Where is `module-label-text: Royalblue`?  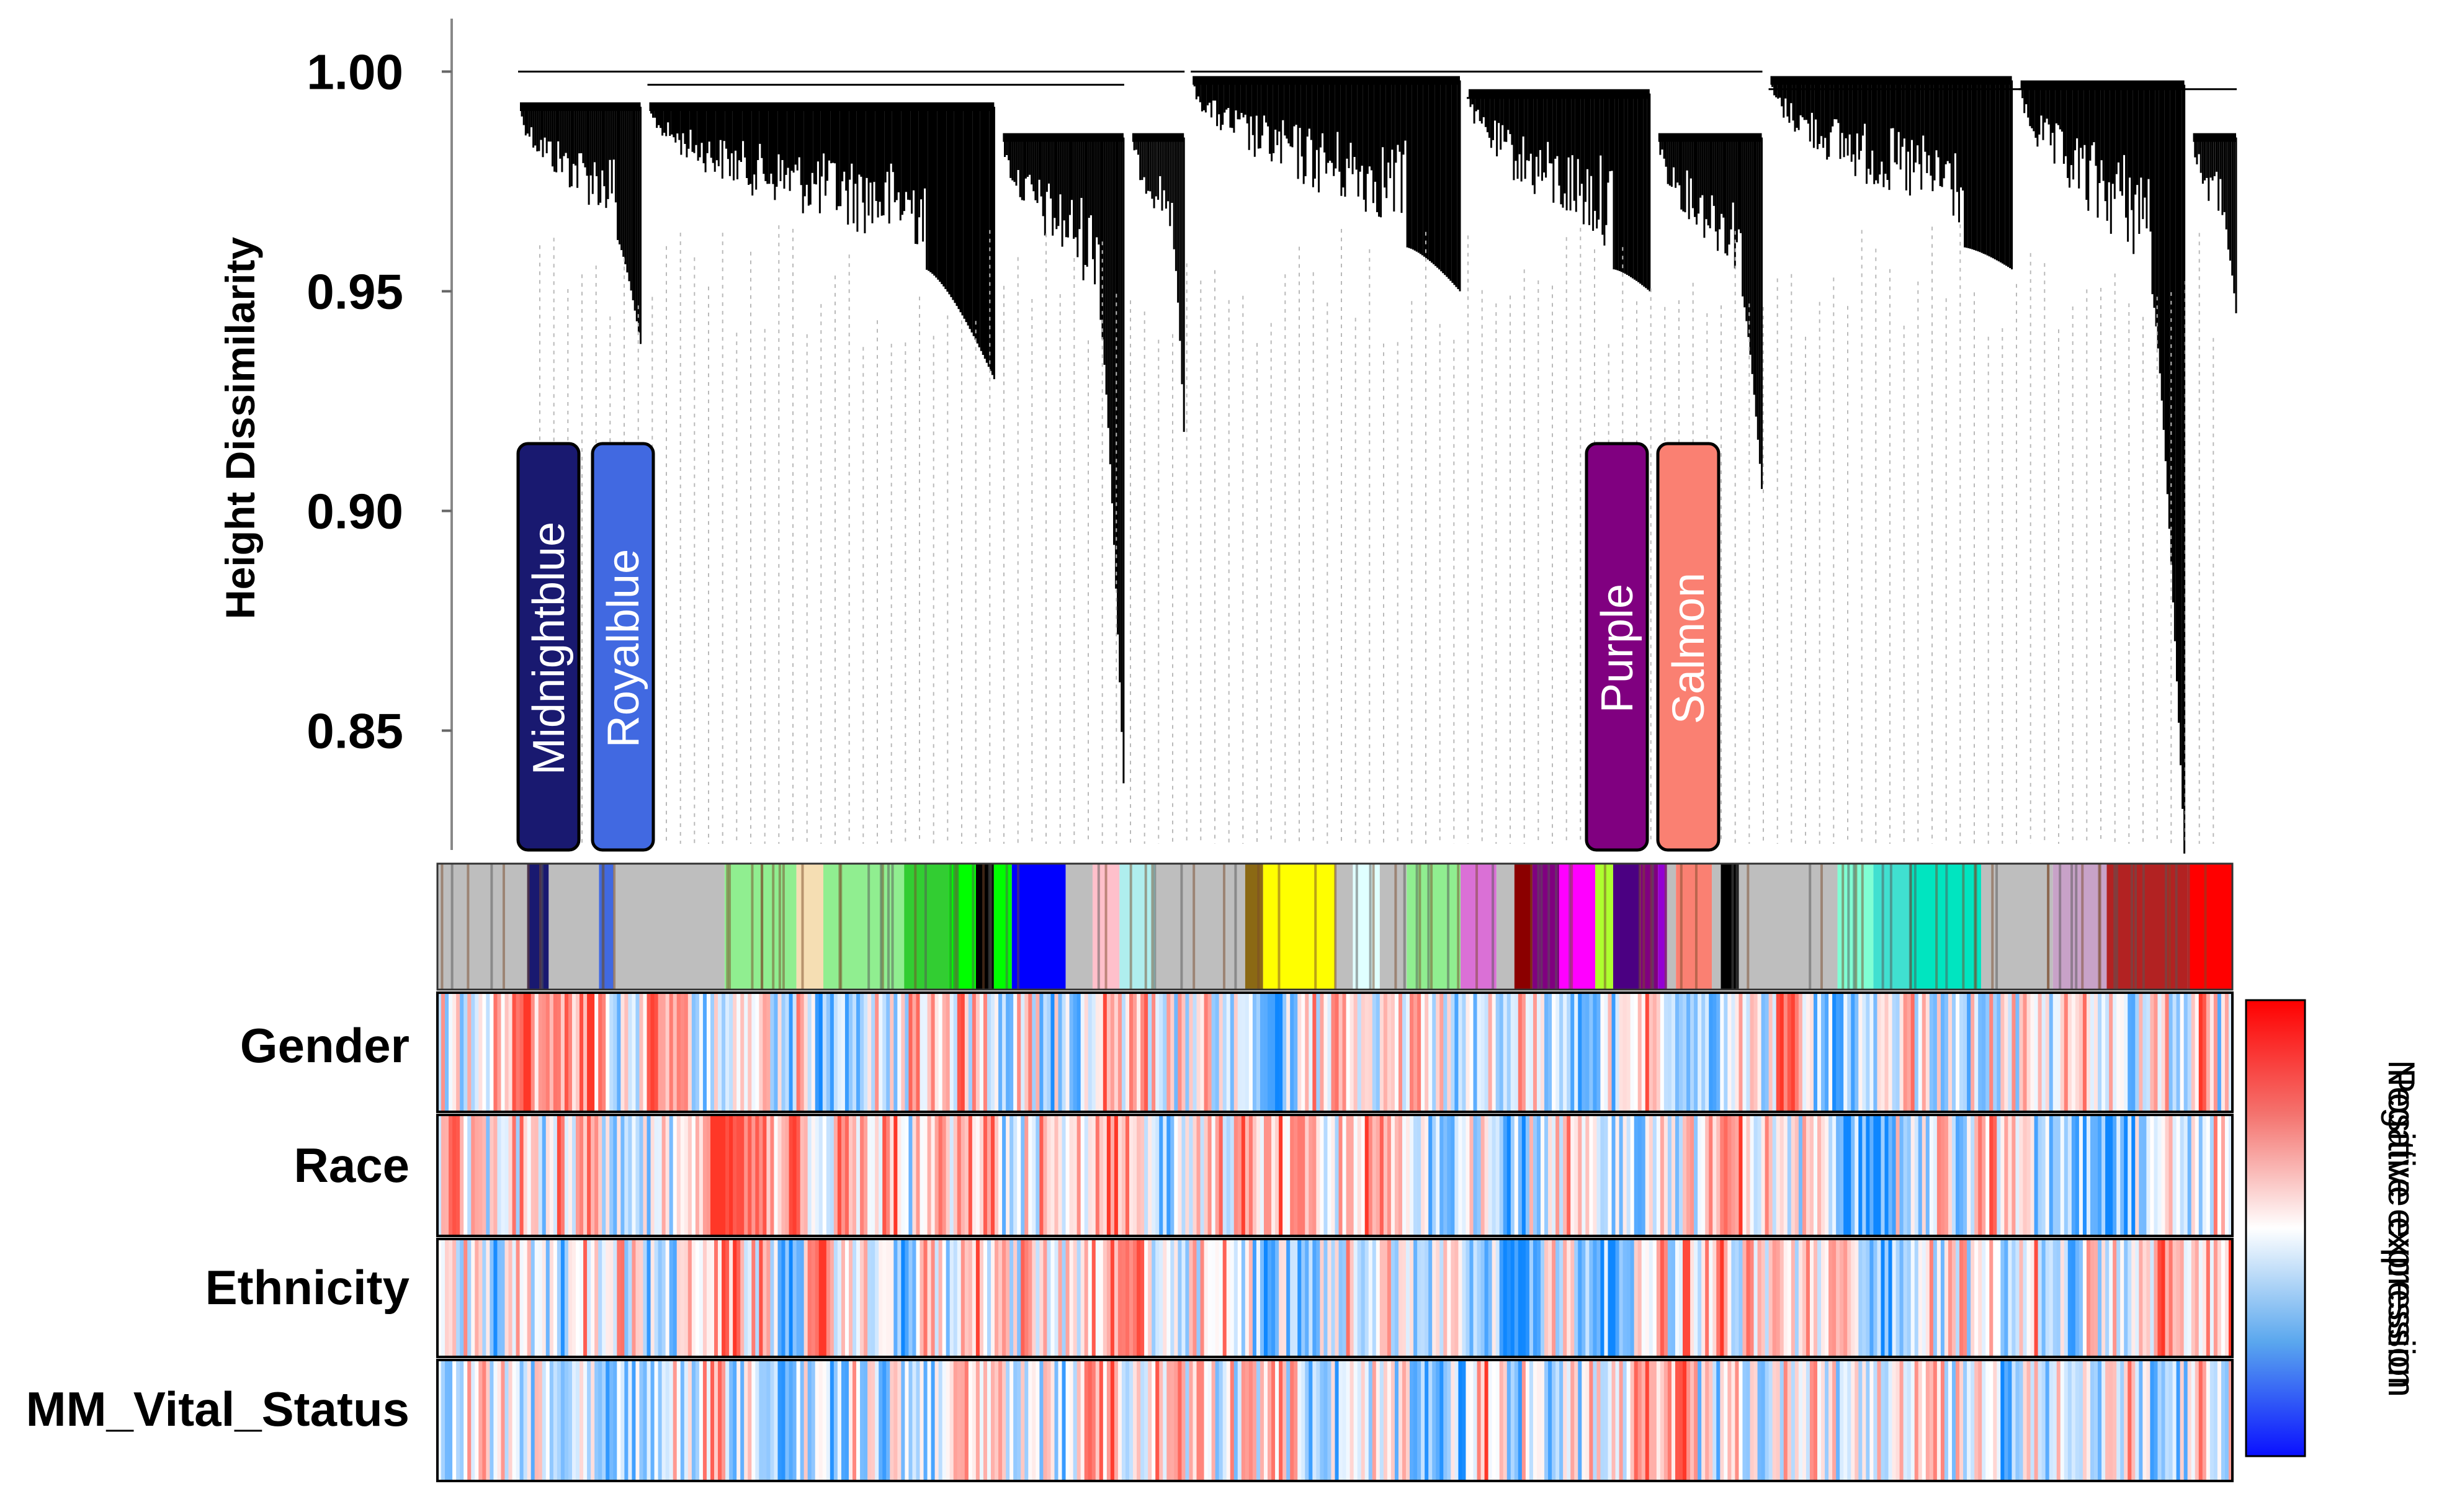
module-label-text: Royalblue is located at coordinates (623, 648).